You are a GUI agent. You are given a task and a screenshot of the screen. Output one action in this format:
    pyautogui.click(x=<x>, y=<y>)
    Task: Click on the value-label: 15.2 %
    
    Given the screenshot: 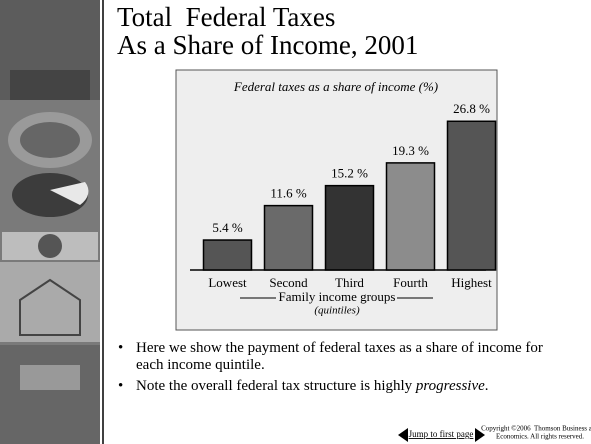 What is the action you would take?
    pyautogui.click(x=349, y=173)
    